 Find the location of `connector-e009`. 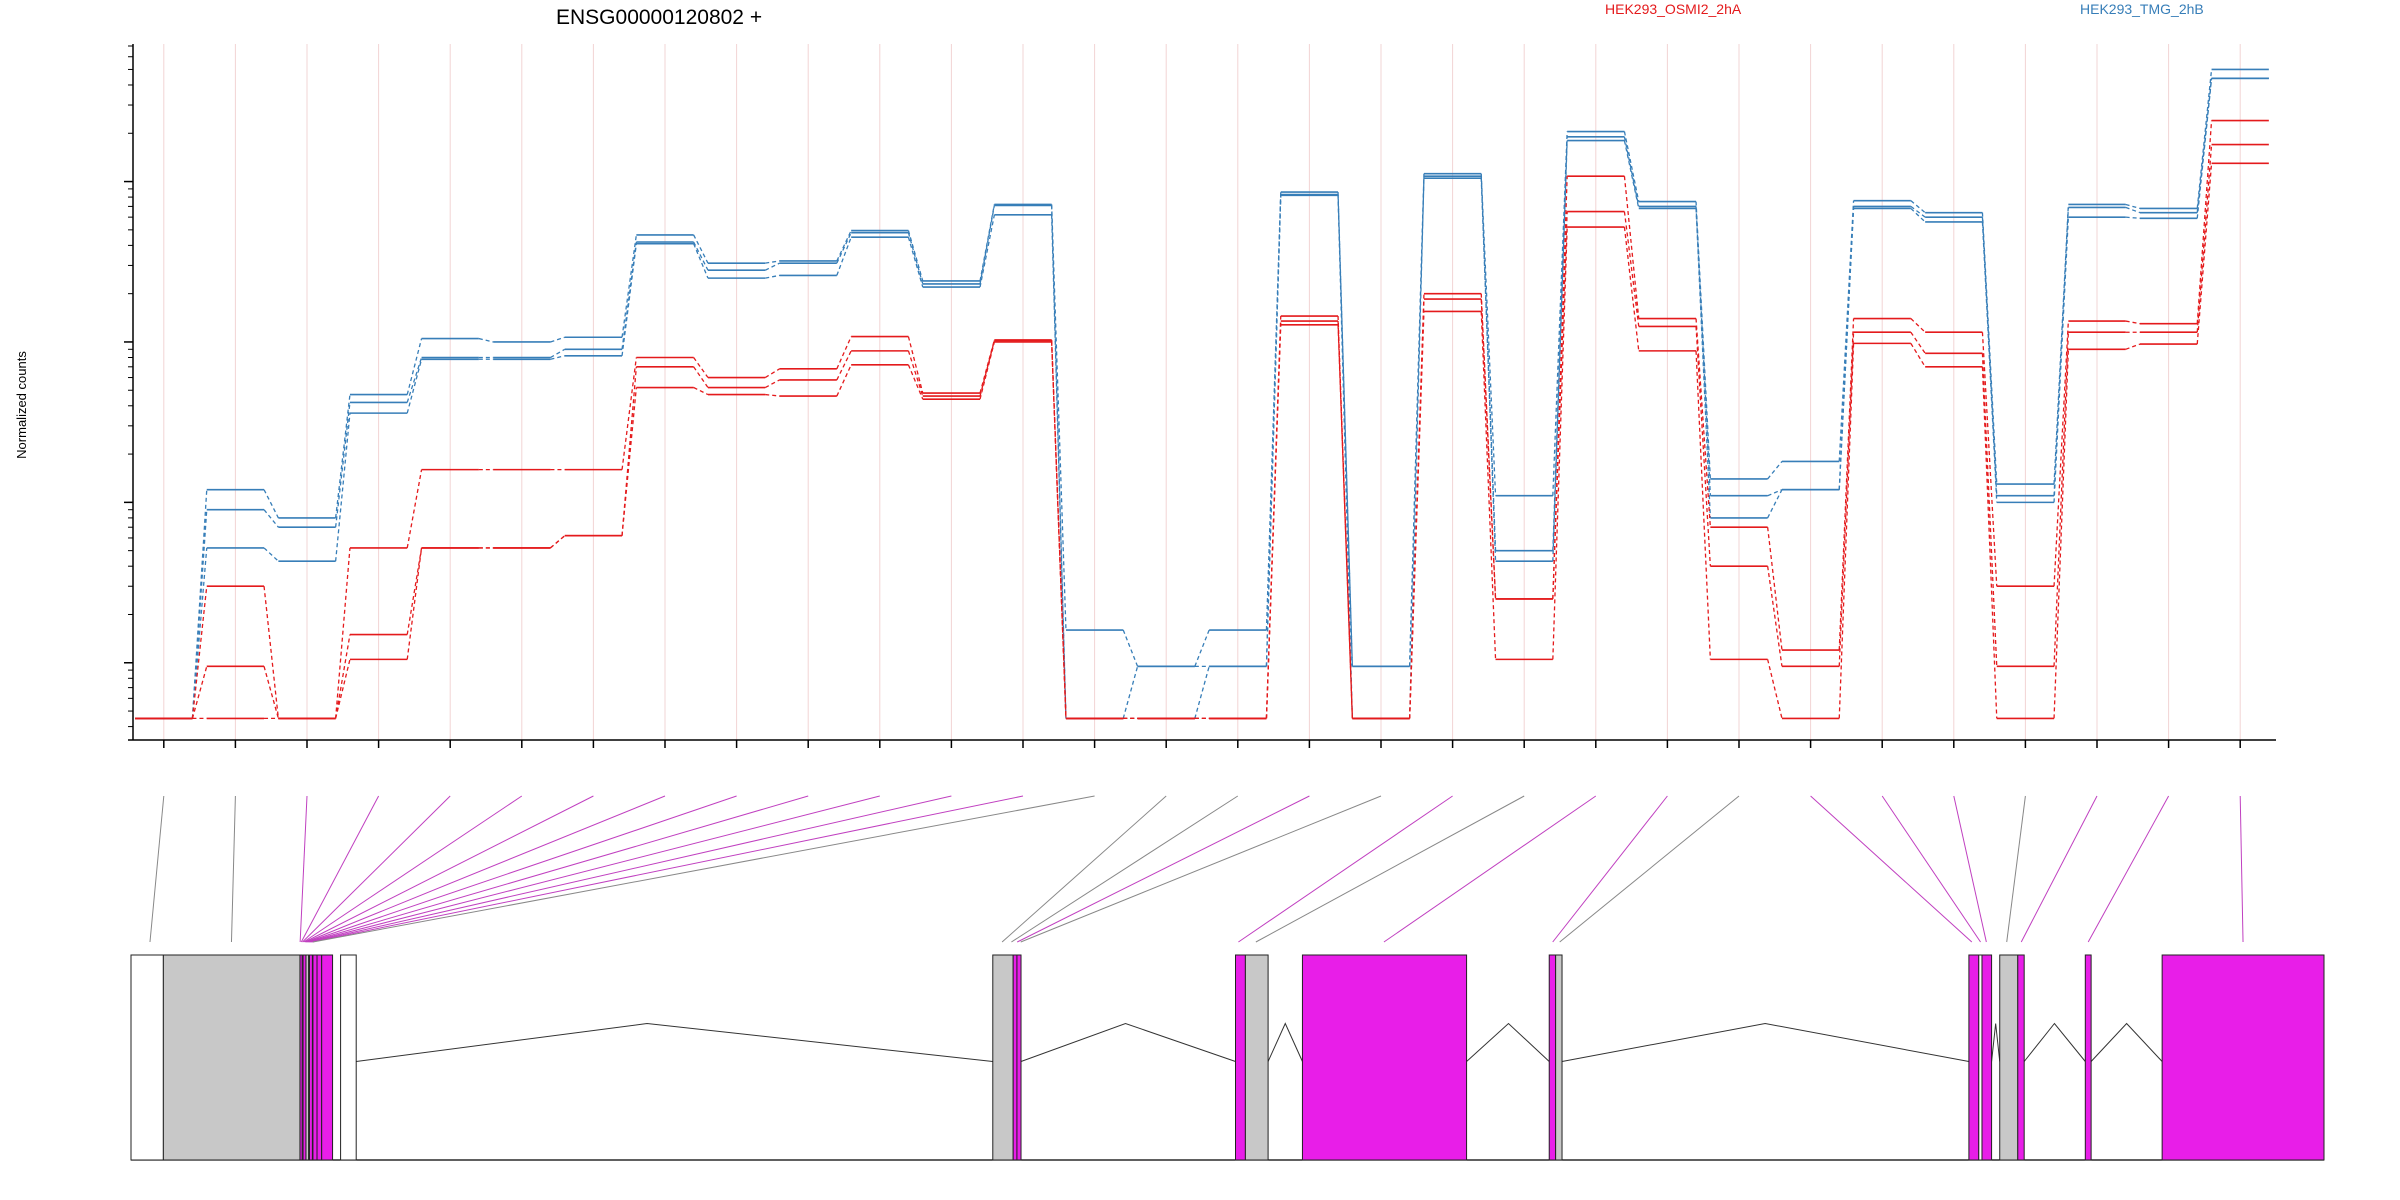

connector-e009 is located at coordinates (521, 869).